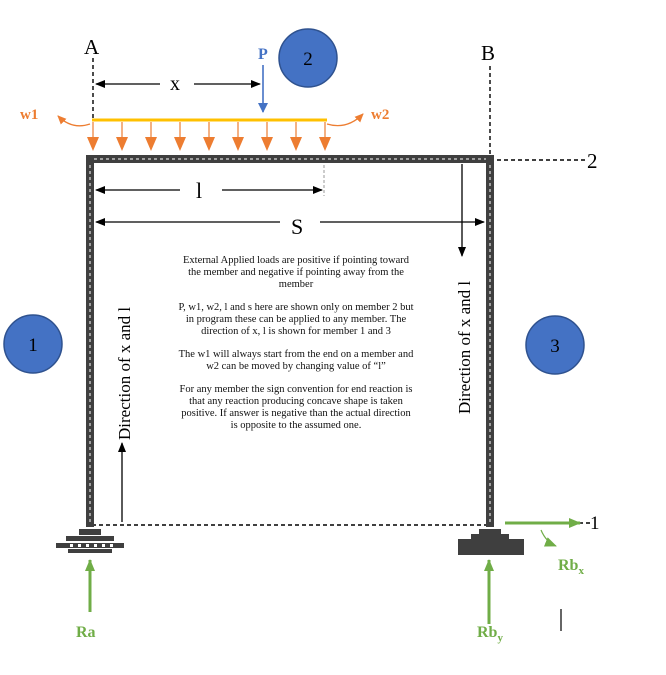 Image resolution: width=666 pixels, height=675 pixels. Describe the element at coordinates (581, 571) in the screenshot. I see `rbx-label-subscript: x` at that location.